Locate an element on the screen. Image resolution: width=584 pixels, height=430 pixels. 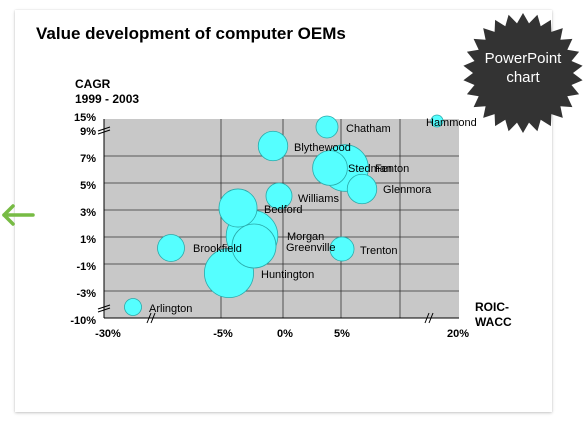
chart-title: Value development of computer OEMs is located at coordinates (191, 33).